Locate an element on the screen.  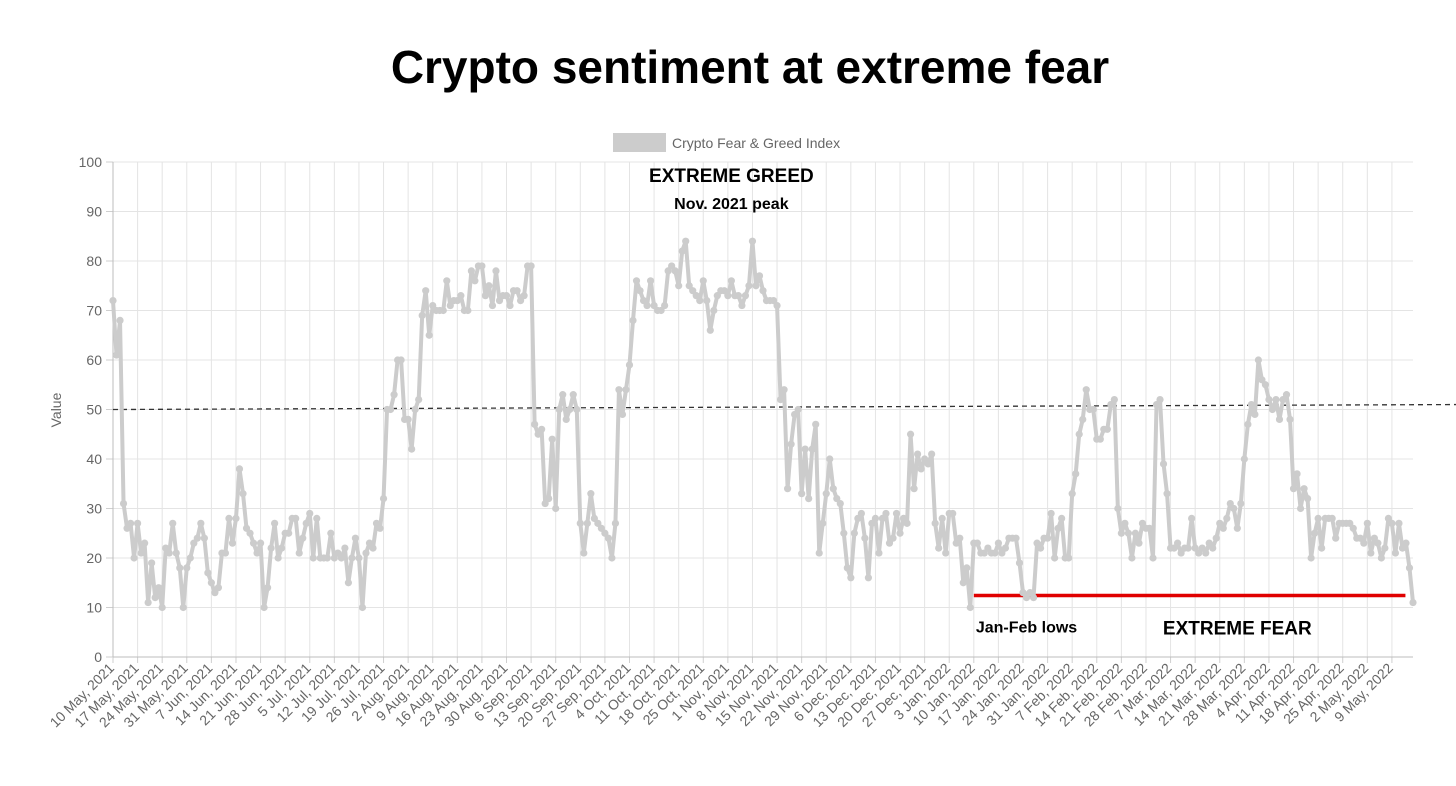
annotation-label: EXTREME FEAR is located at coordinates (1237, 629).